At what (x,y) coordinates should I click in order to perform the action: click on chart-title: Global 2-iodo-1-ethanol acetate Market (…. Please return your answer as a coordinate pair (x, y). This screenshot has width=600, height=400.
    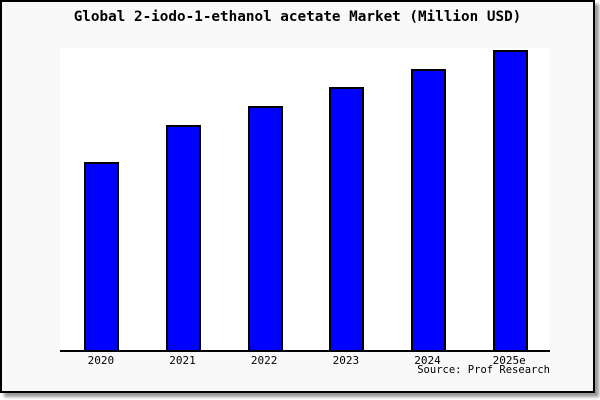
    Looking at the image, I should click on (297, 17).